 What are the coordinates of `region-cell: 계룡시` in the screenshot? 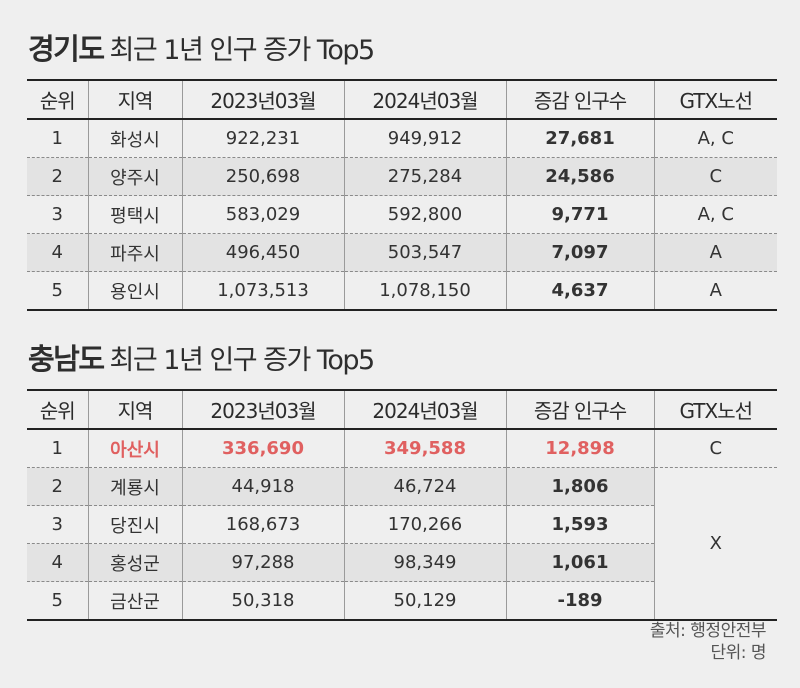 It's located at (134, 486).